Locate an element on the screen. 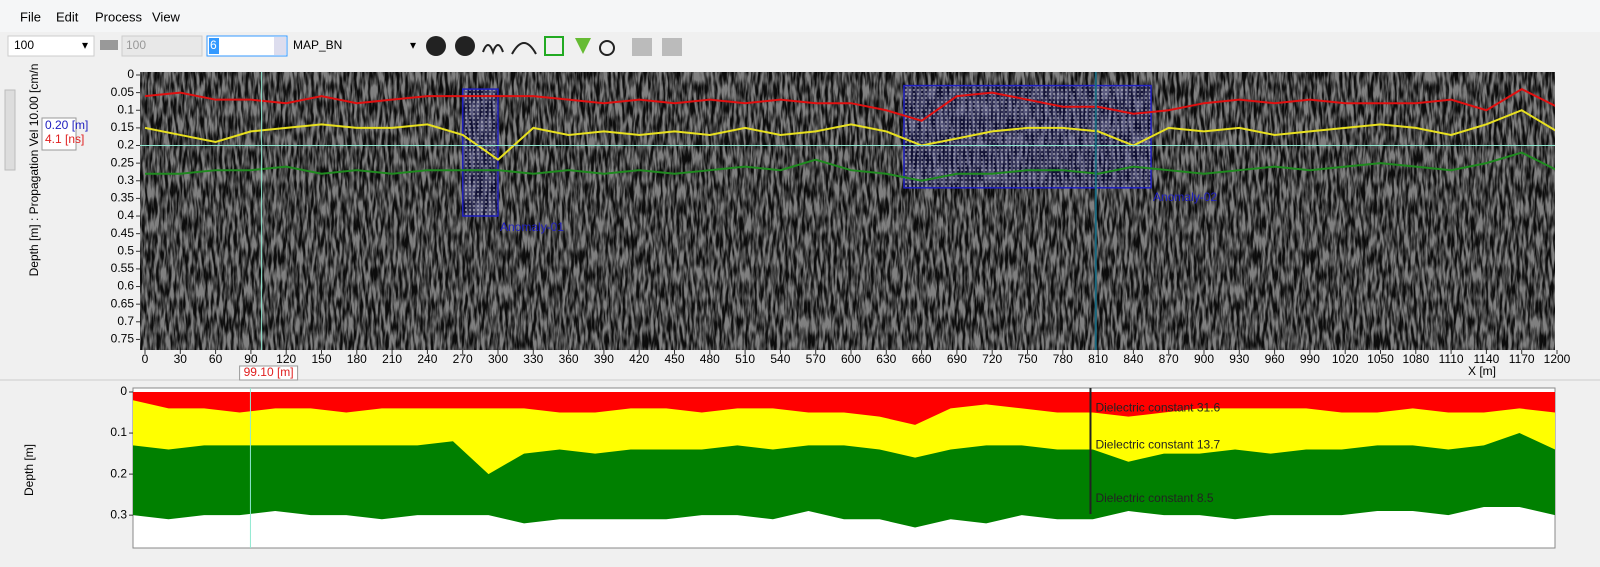  anomaly-label: Anomaly-02 is located at coordinates (1185, 197).